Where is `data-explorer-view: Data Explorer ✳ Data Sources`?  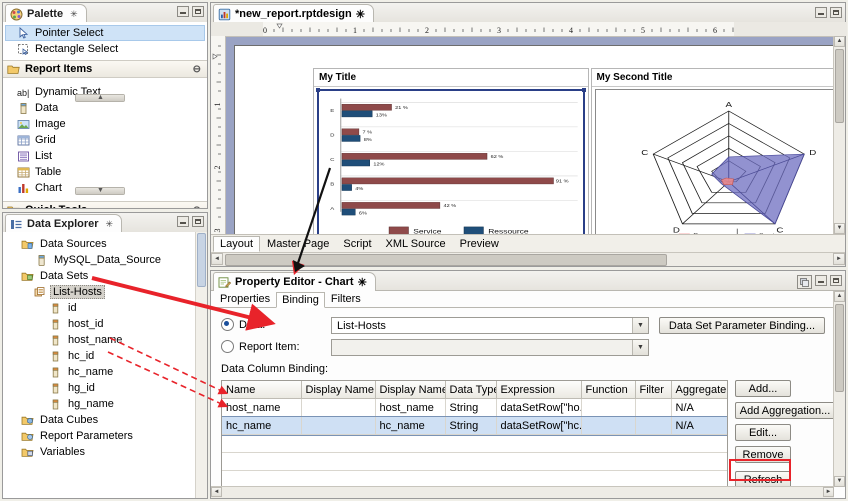 data-explorer-view: Data Explorer ✳ Data Sources is located at coordinates (105, 355).